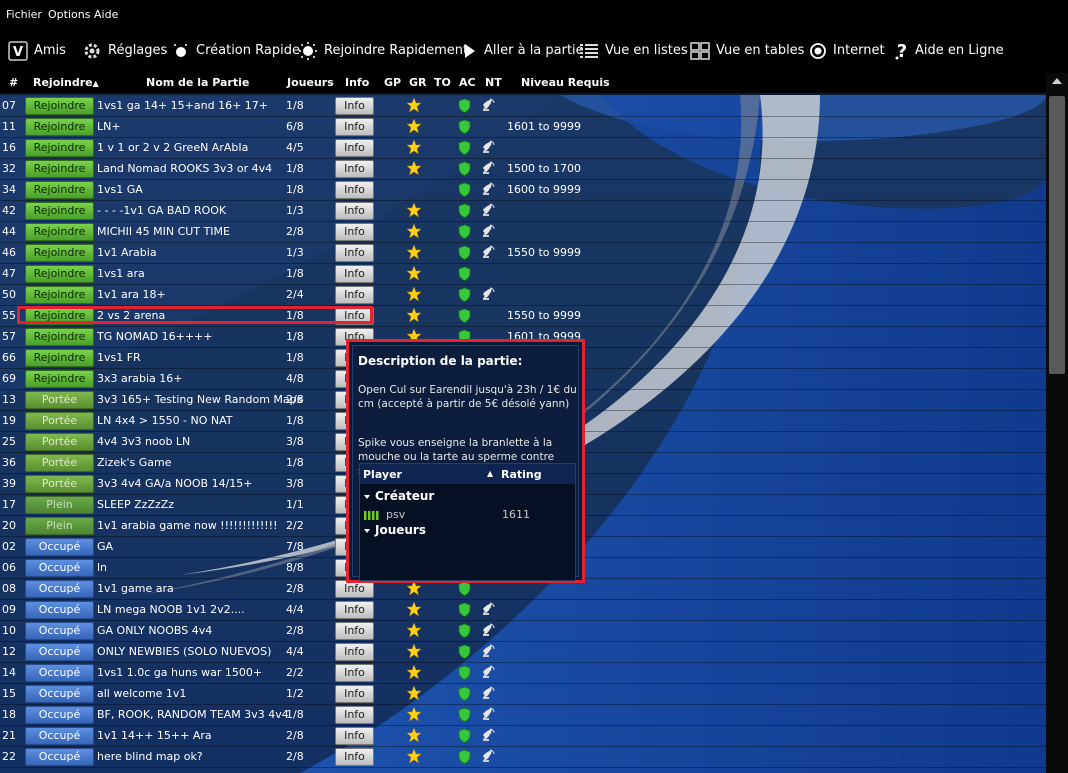 This screenshot has height=773, width=1068. What do you see at coordinates (1057, 235) in the screenshot?
I see `scroll-thumb` at bounding box center [1057, 235].